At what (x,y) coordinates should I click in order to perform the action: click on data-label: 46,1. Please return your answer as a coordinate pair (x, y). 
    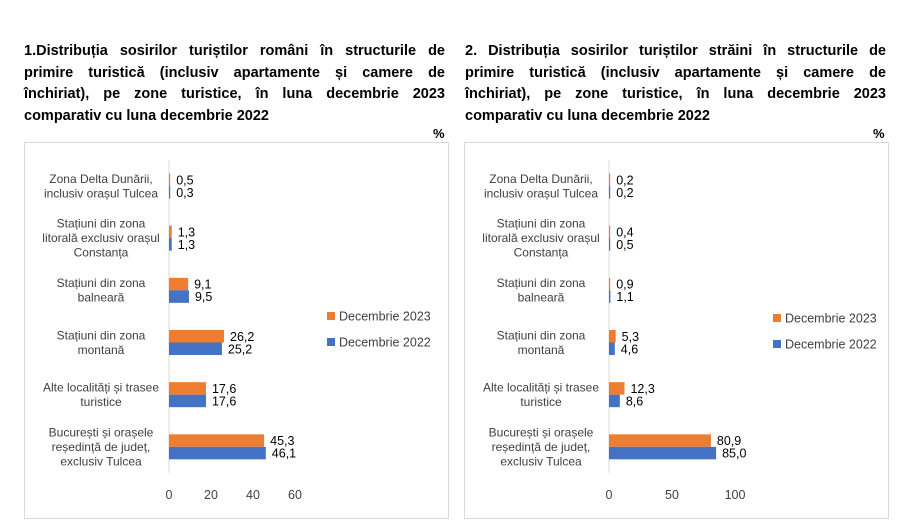
    Looking at the image, I should click on (284, 454).